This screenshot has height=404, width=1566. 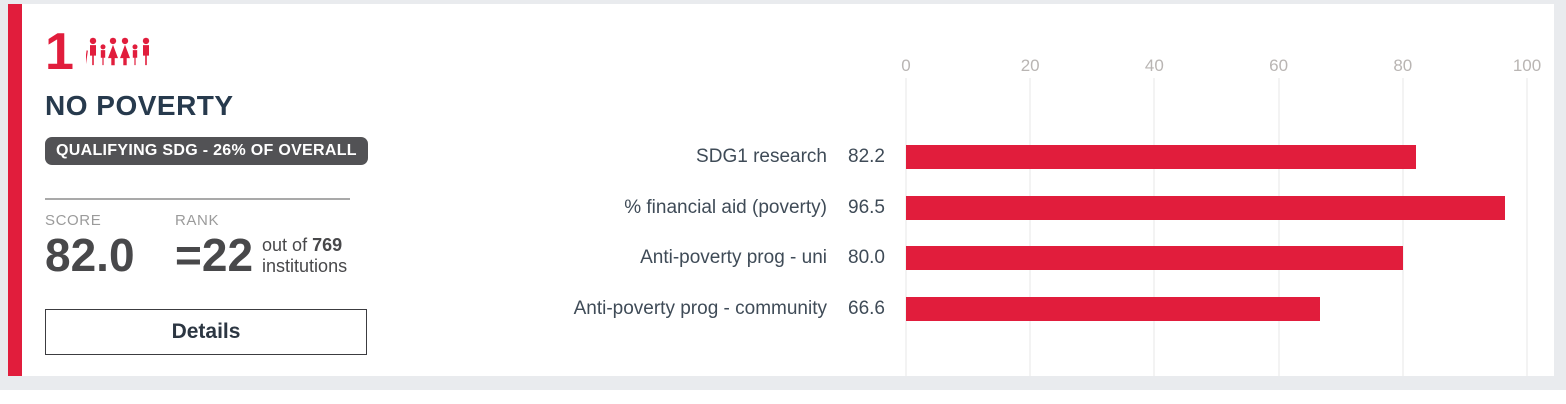 I want to click on goal-number: 1, so click(x=59, y=52).